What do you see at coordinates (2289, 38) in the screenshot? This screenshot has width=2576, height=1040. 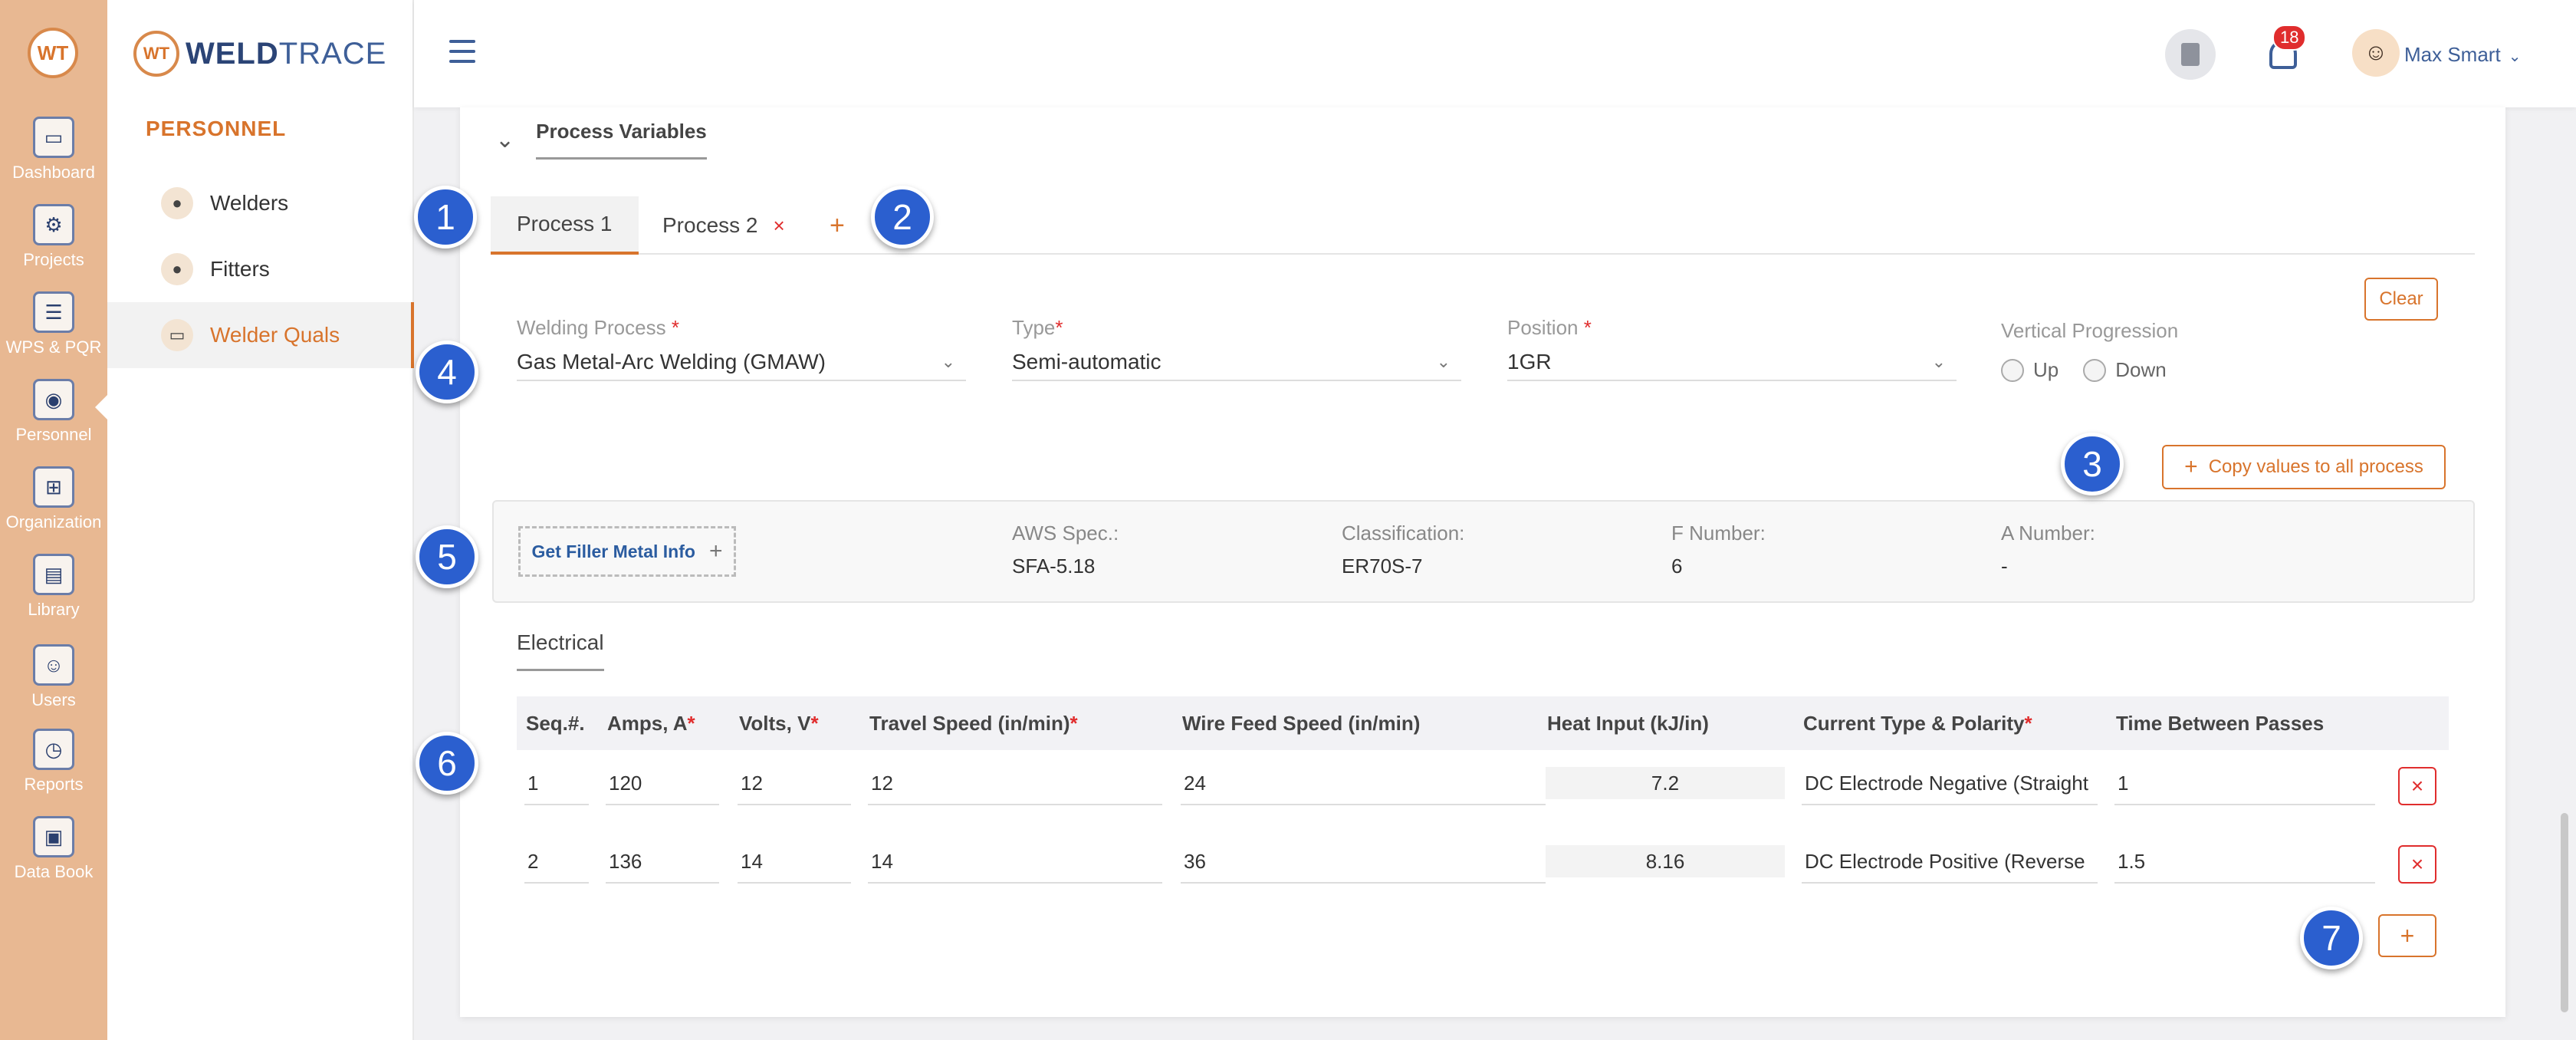 I see `notification-badge: 18` at bounding box center [2289, 38].